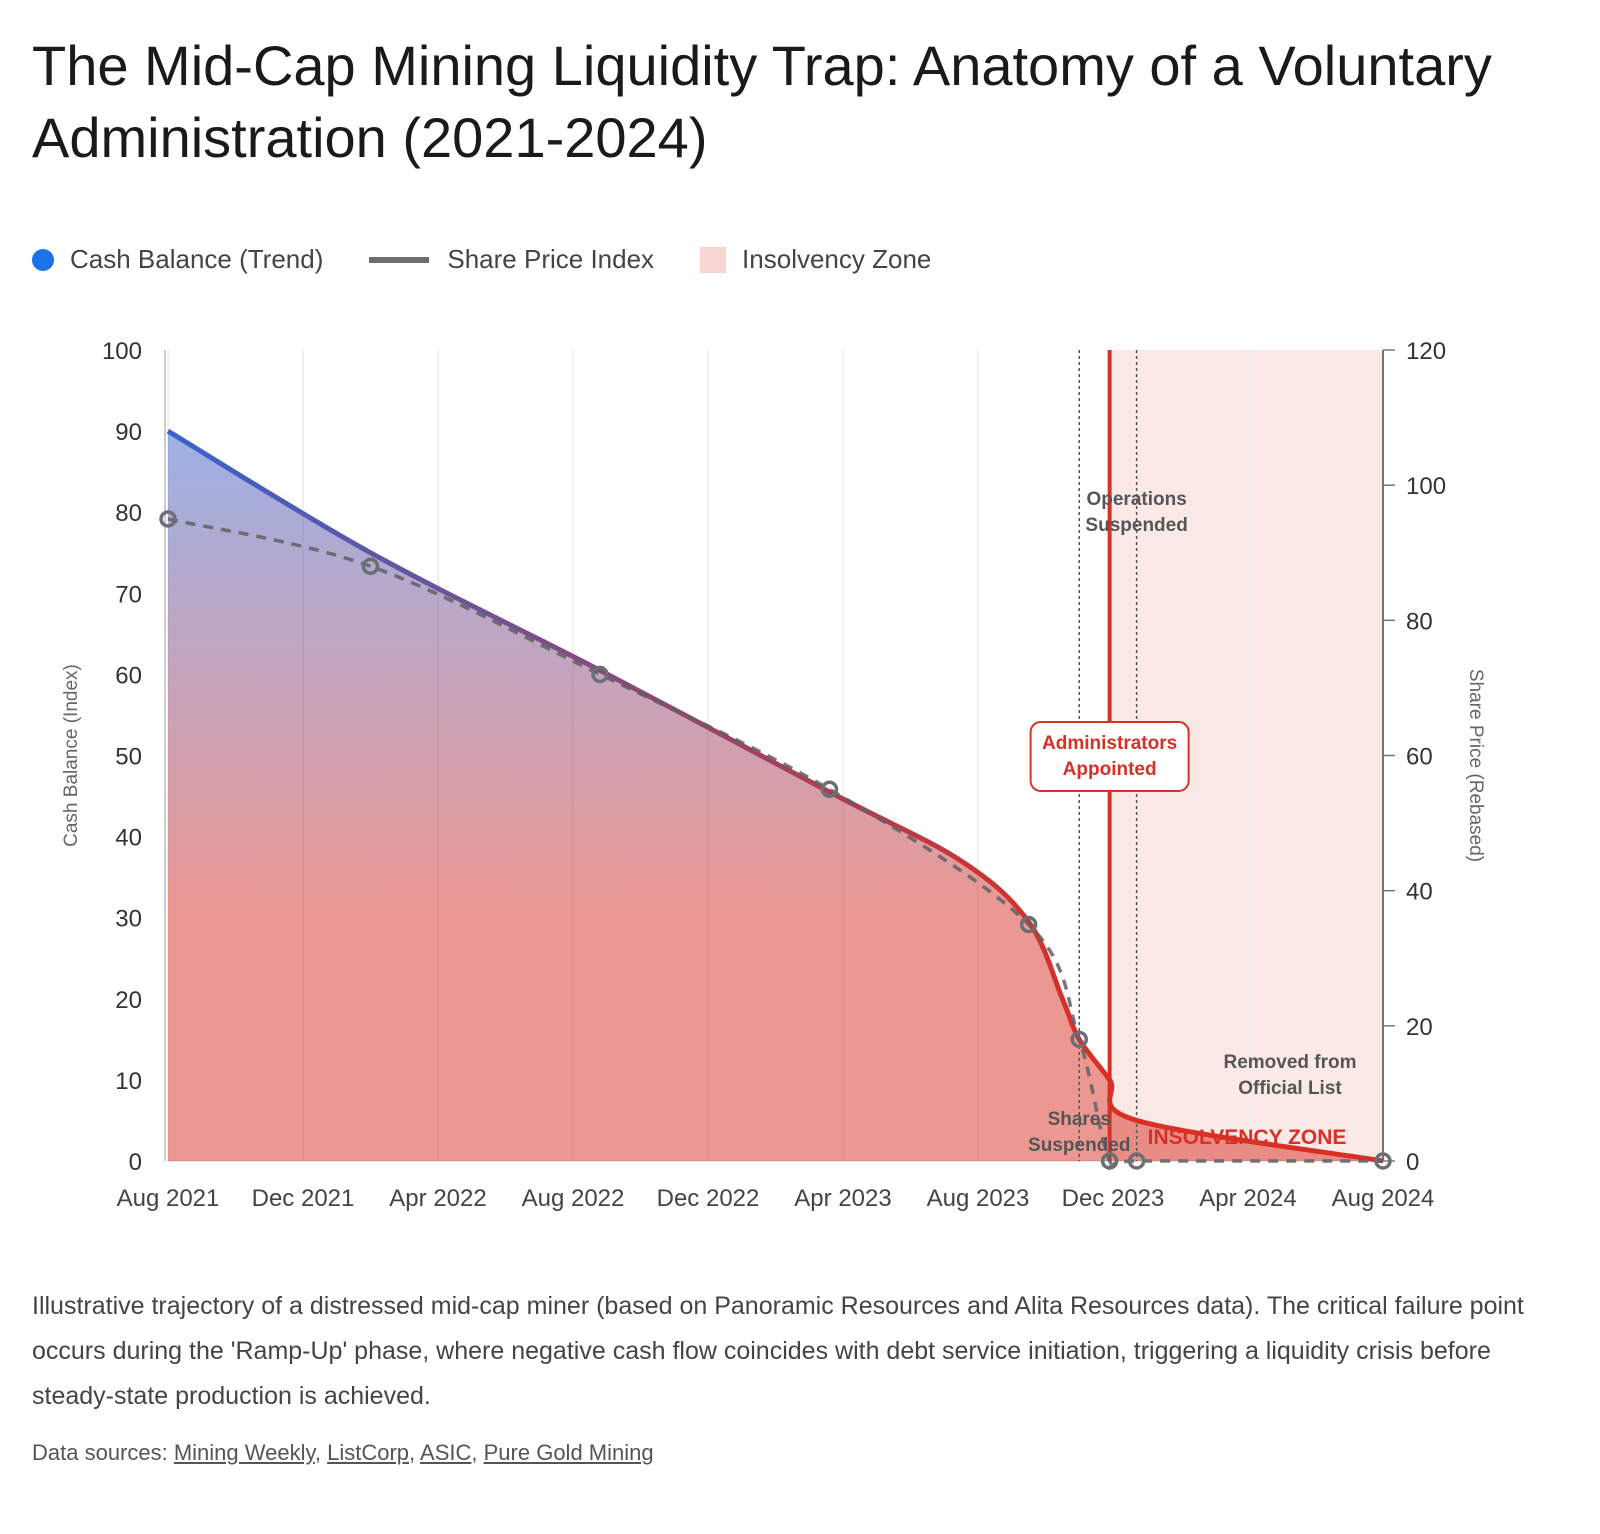 This screenshot has width=1600, height=1534. Describe the element at coordinates (128, 432) in the screenshot. I see `y-left-tick-label: 90` at that location.